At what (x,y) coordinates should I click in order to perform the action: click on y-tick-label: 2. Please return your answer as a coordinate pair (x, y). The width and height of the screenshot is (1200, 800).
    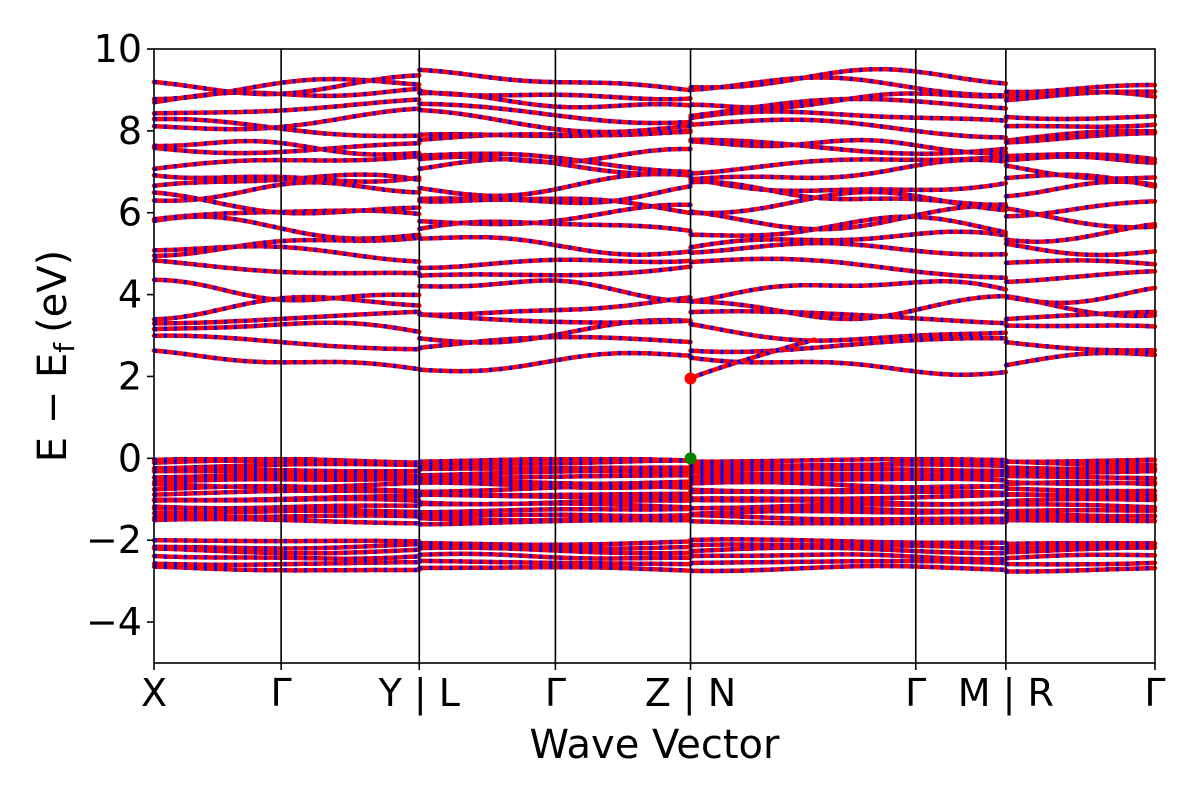
    Looking at the image, I should click on (130, 376).